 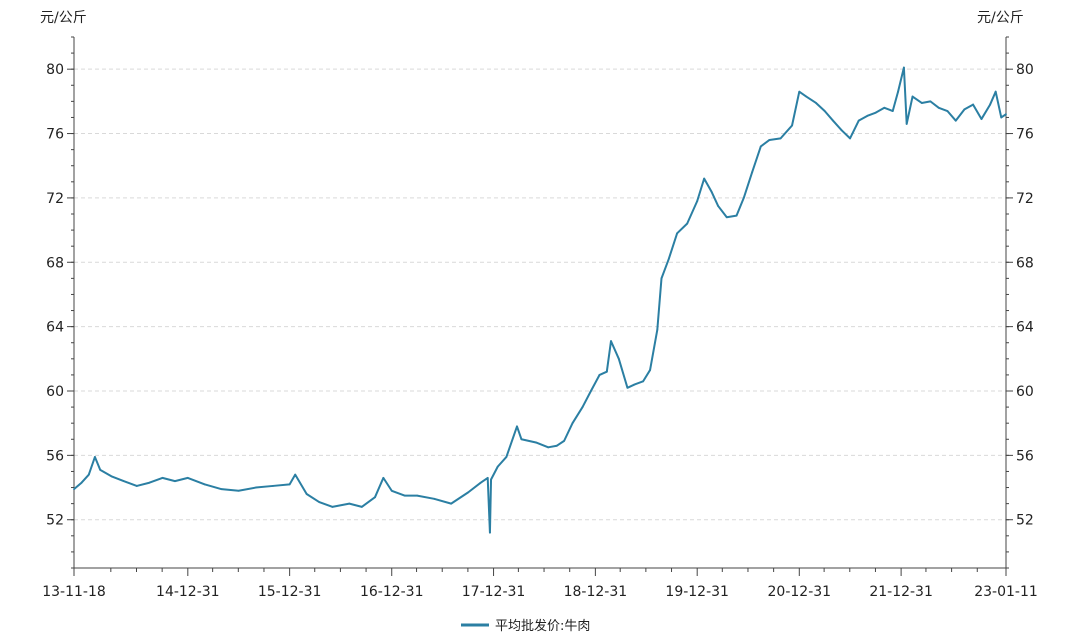 What do you see at coordinates (1025, 521) in the screenshot?
I see `y-tick-label-right: 52` at bounding box center [1025, 521].